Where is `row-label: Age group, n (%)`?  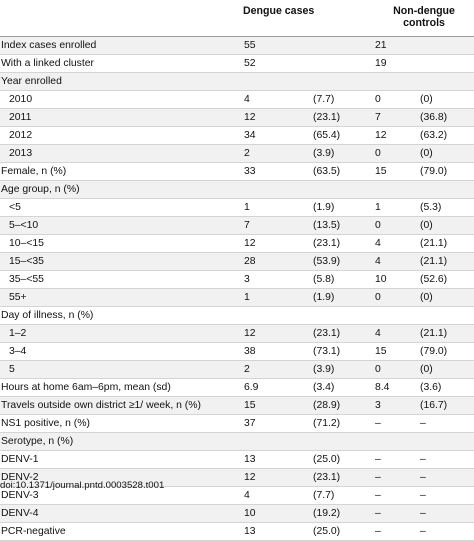 row-label: Age group, n (%) is located at coordinates (121, 189).